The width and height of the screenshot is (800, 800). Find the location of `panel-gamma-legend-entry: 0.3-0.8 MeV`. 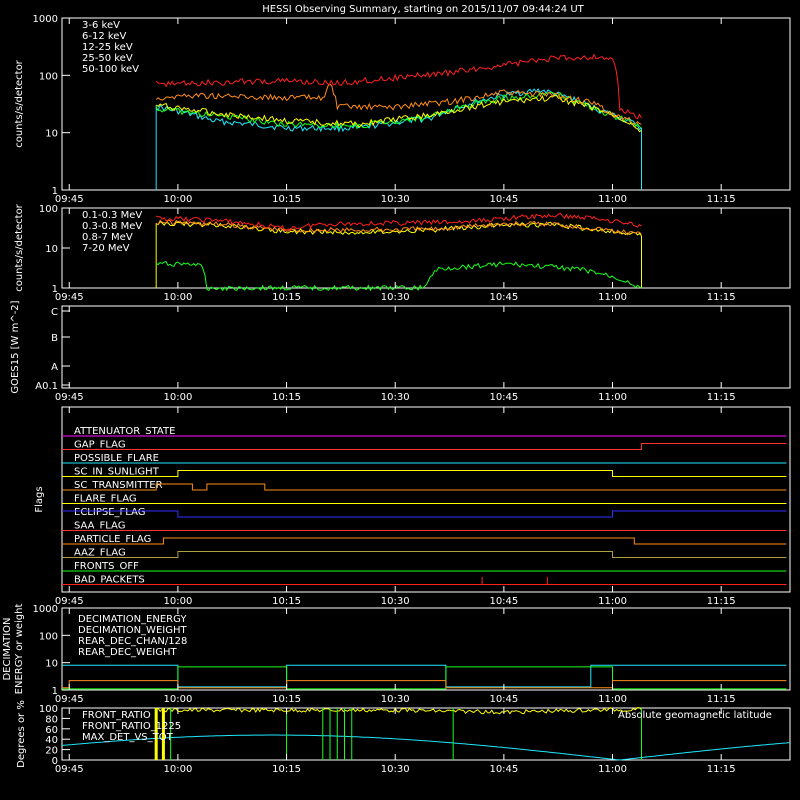

panel-gamma-legend-entry: 0.3-0.8 MeV is located at coordinates (112, 226).